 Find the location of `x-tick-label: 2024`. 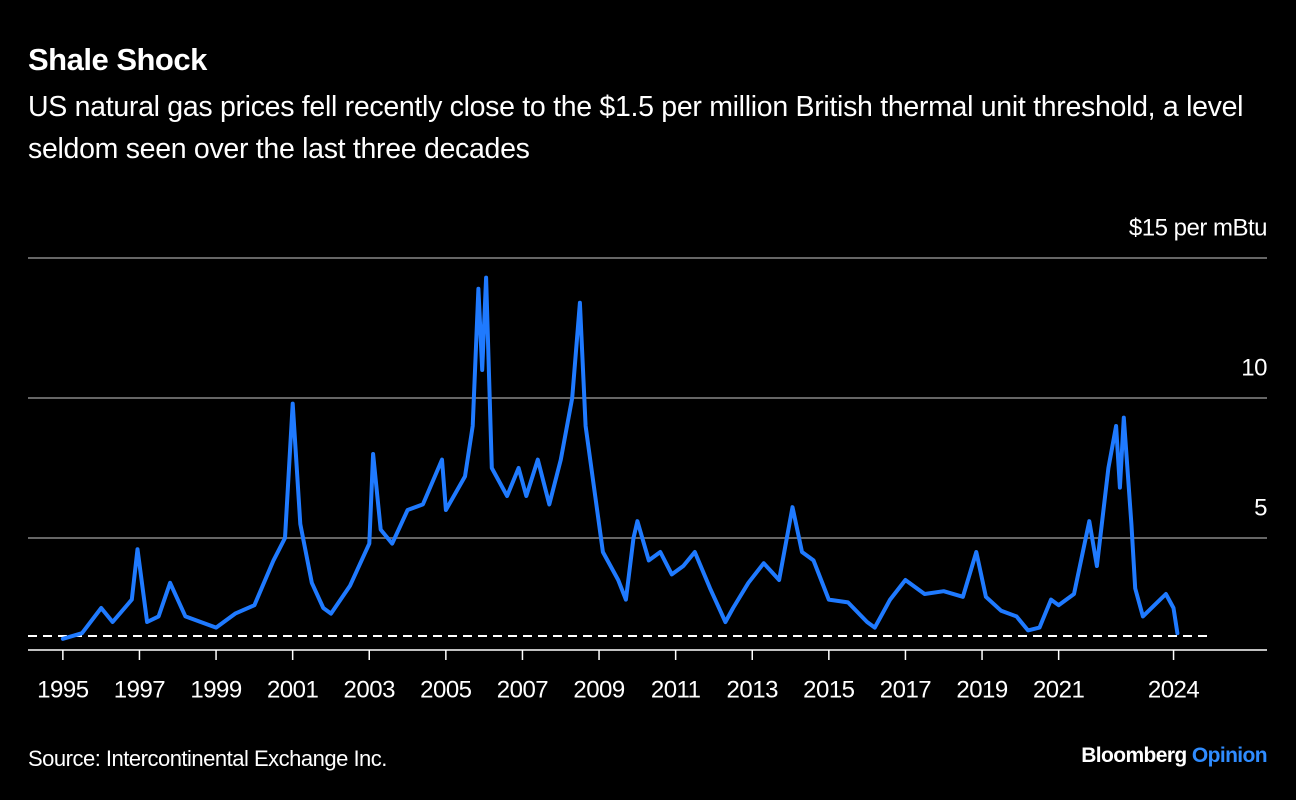

x-tick-label: 2024 is located at coordinates (1174, 689).